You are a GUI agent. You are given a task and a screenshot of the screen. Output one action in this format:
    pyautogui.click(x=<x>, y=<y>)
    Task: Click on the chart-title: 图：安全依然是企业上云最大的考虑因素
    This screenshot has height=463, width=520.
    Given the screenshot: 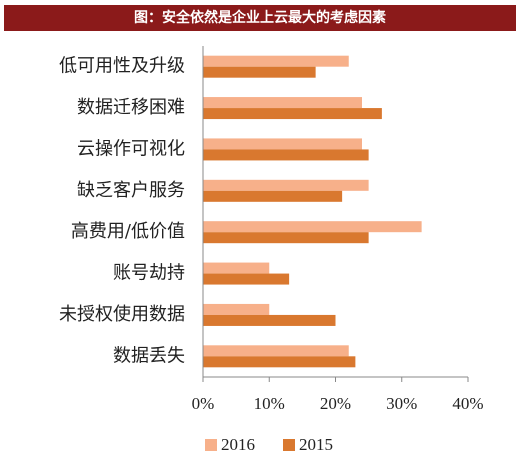 What is the action you would take?
    pyautogui.click(x=260, y=17)
    